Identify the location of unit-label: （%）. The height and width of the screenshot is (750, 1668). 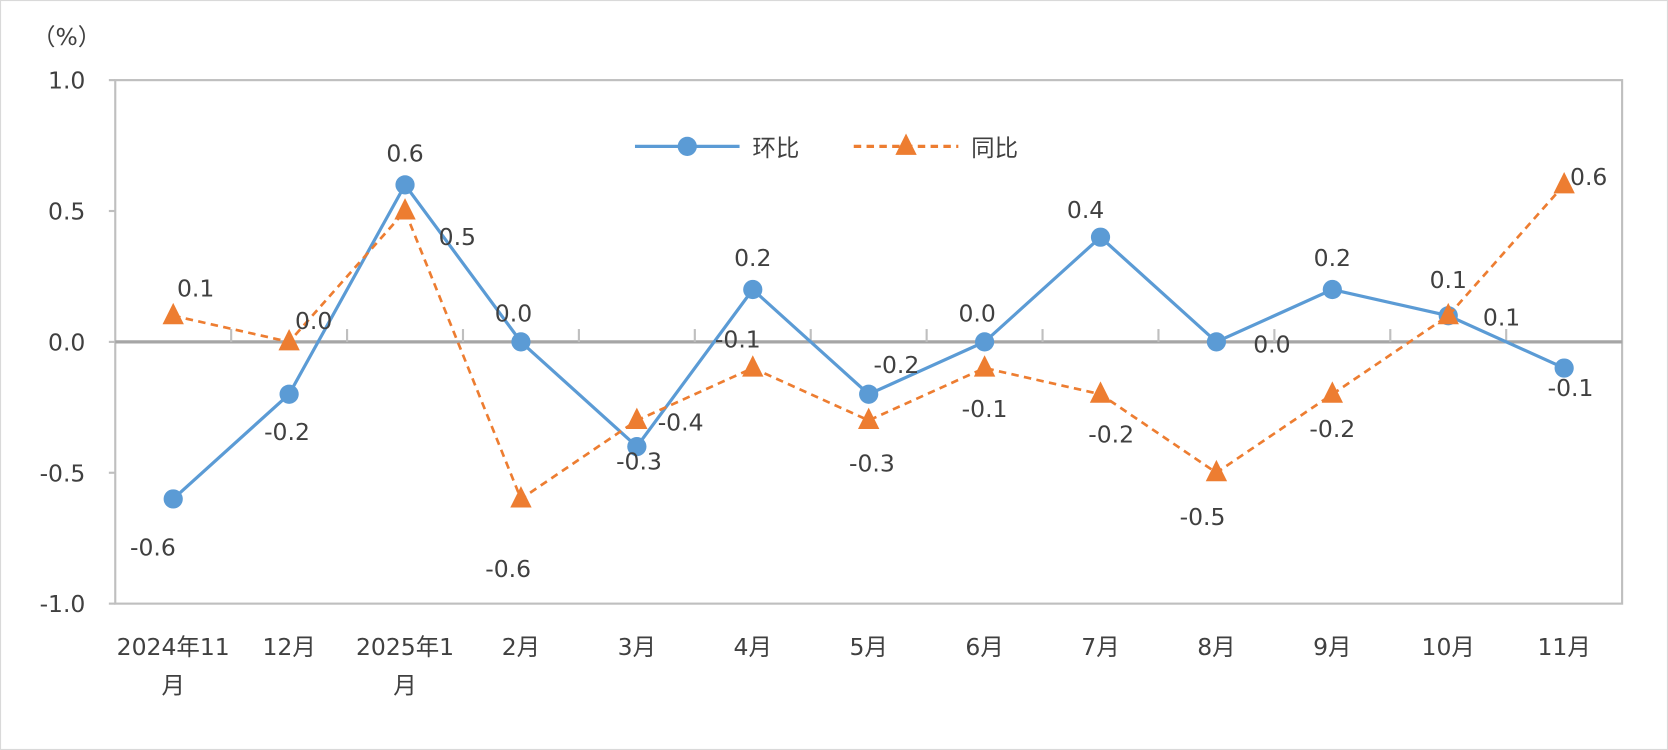
(66, 37).